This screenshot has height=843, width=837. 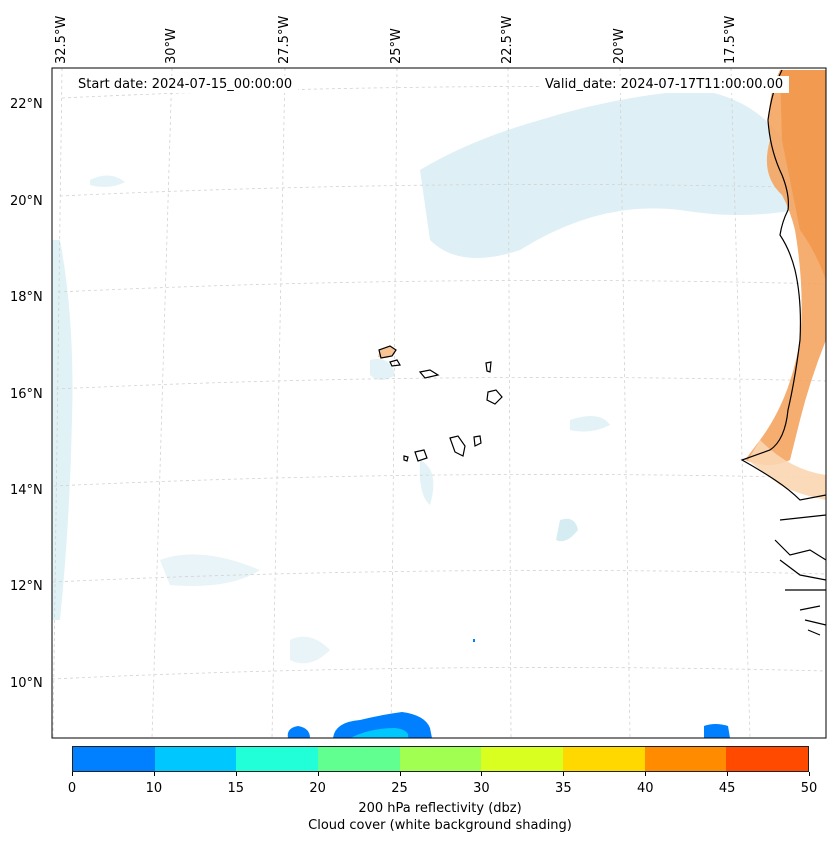 What do you see at coordinates (396, 46) in the screenshot?
I see `lon-label: 25°W` at bounding box center [396, 46].